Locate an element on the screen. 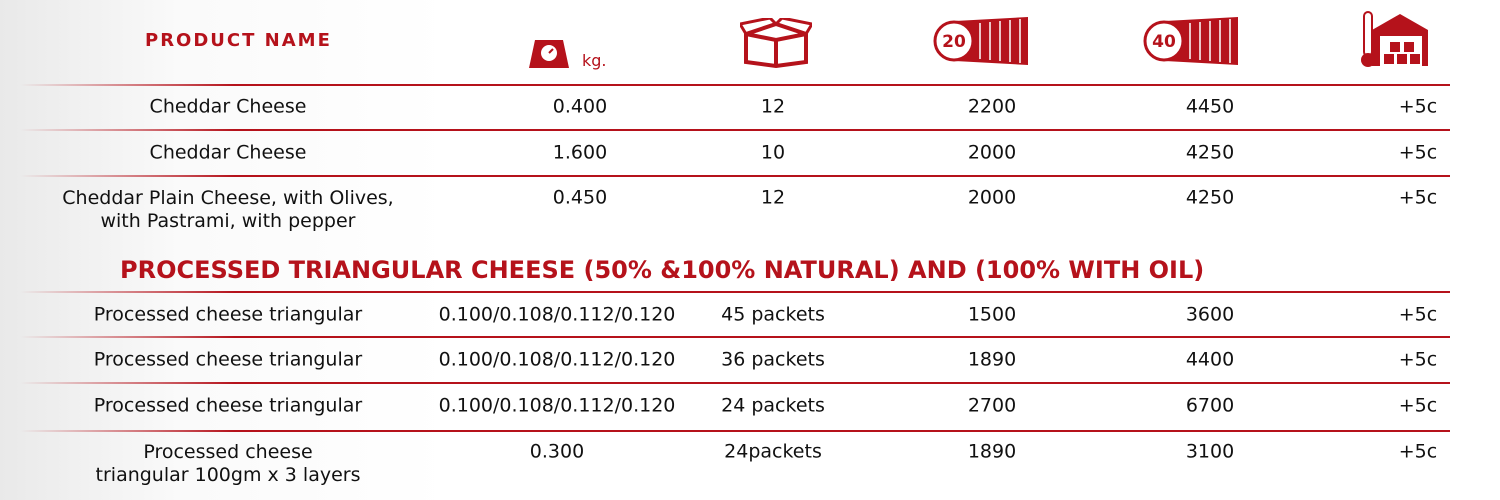  container-size: 20 is located at coordinates (954, 42).